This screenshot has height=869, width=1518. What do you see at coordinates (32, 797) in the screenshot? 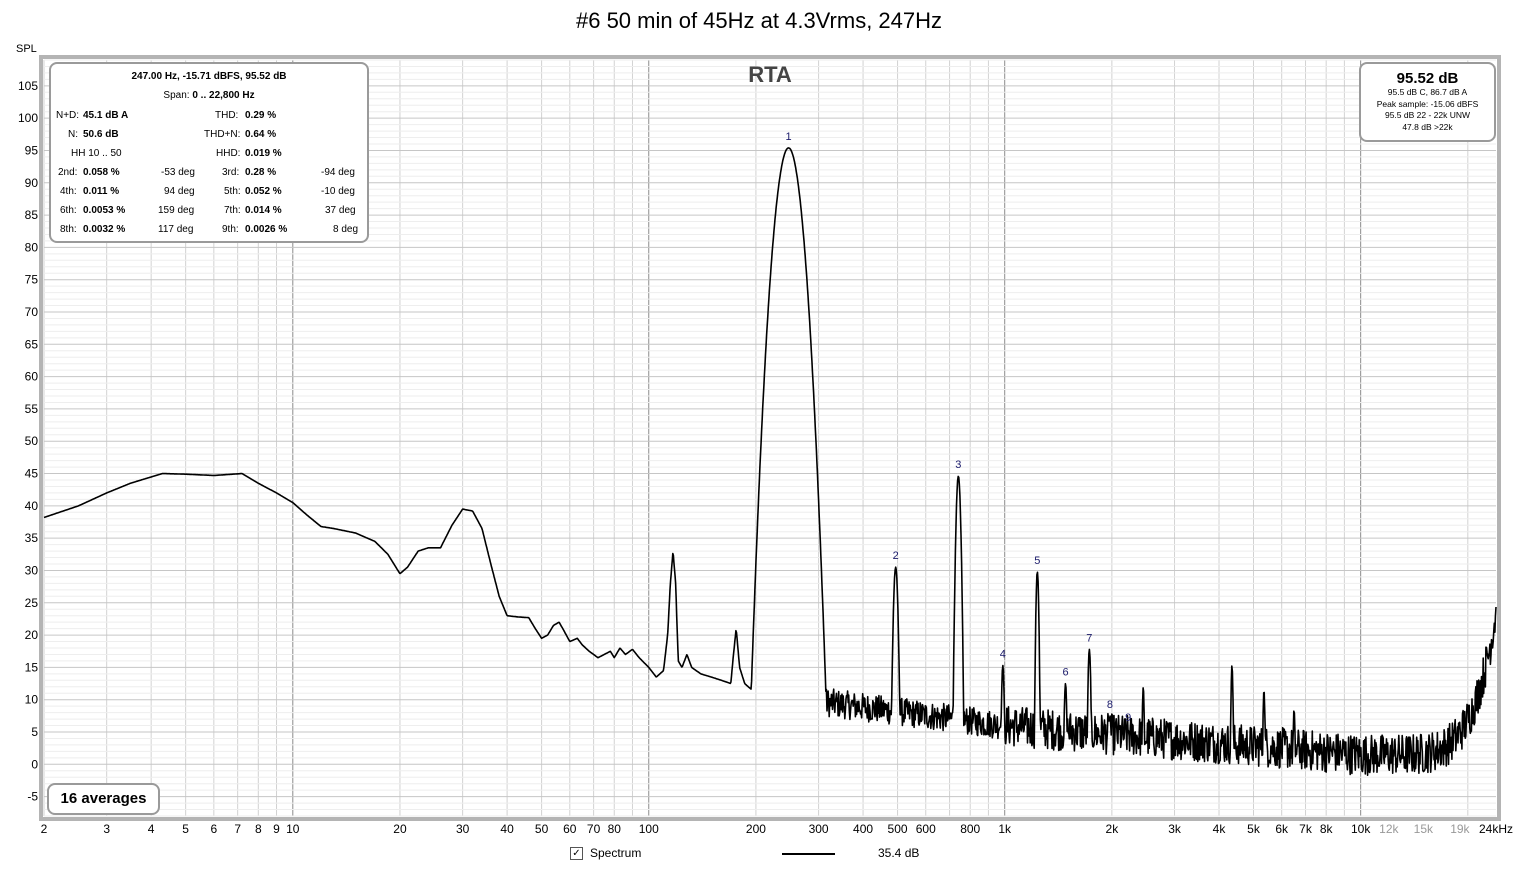
I see `y-tick-label: -5` at bounding box center [32, 797].